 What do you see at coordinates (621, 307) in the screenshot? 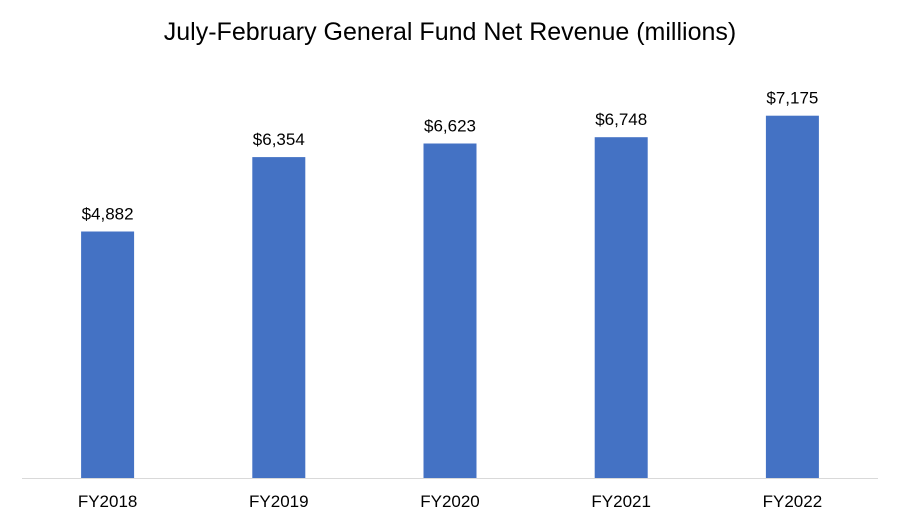
I see `bar-fy2021` at bounding box center [621, 307].